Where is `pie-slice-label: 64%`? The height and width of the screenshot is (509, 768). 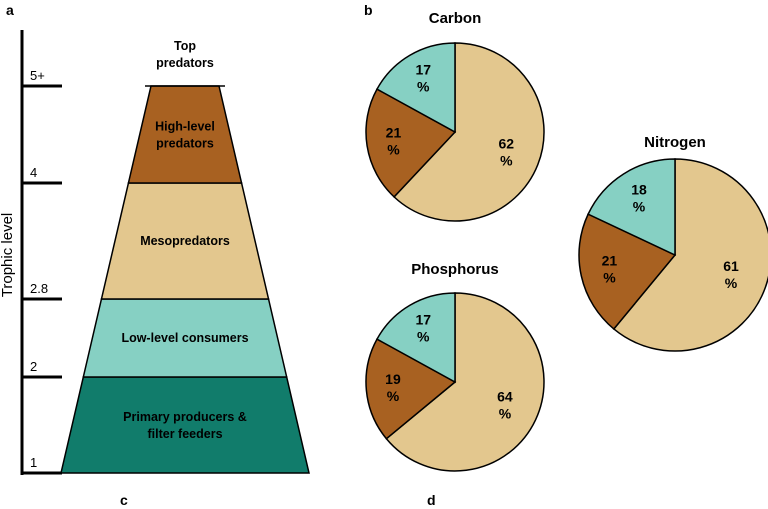
pie-slice-label: 64% is located at coordinates (505, 404).